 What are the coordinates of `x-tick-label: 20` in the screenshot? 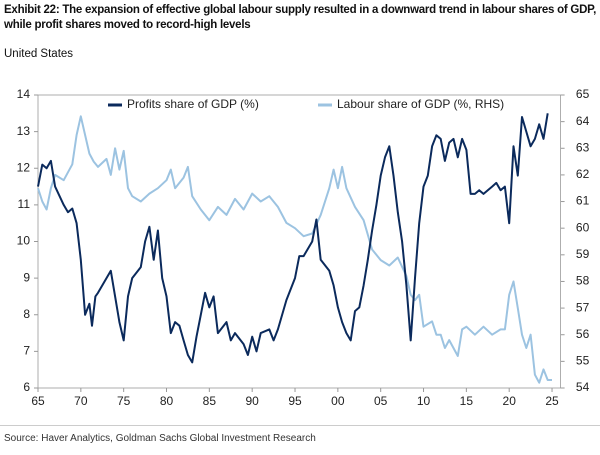 It's located at (510, 401).